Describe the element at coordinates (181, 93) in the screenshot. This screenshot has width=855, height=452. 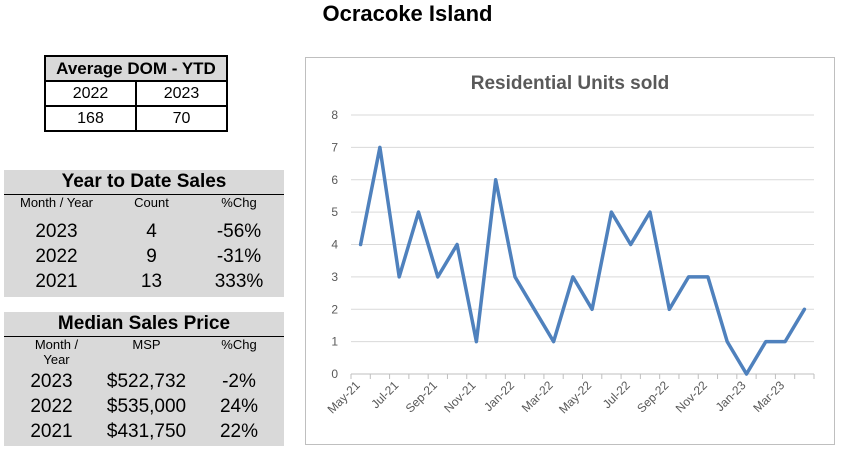
I see `dom-year-2023: 2023` at that location.